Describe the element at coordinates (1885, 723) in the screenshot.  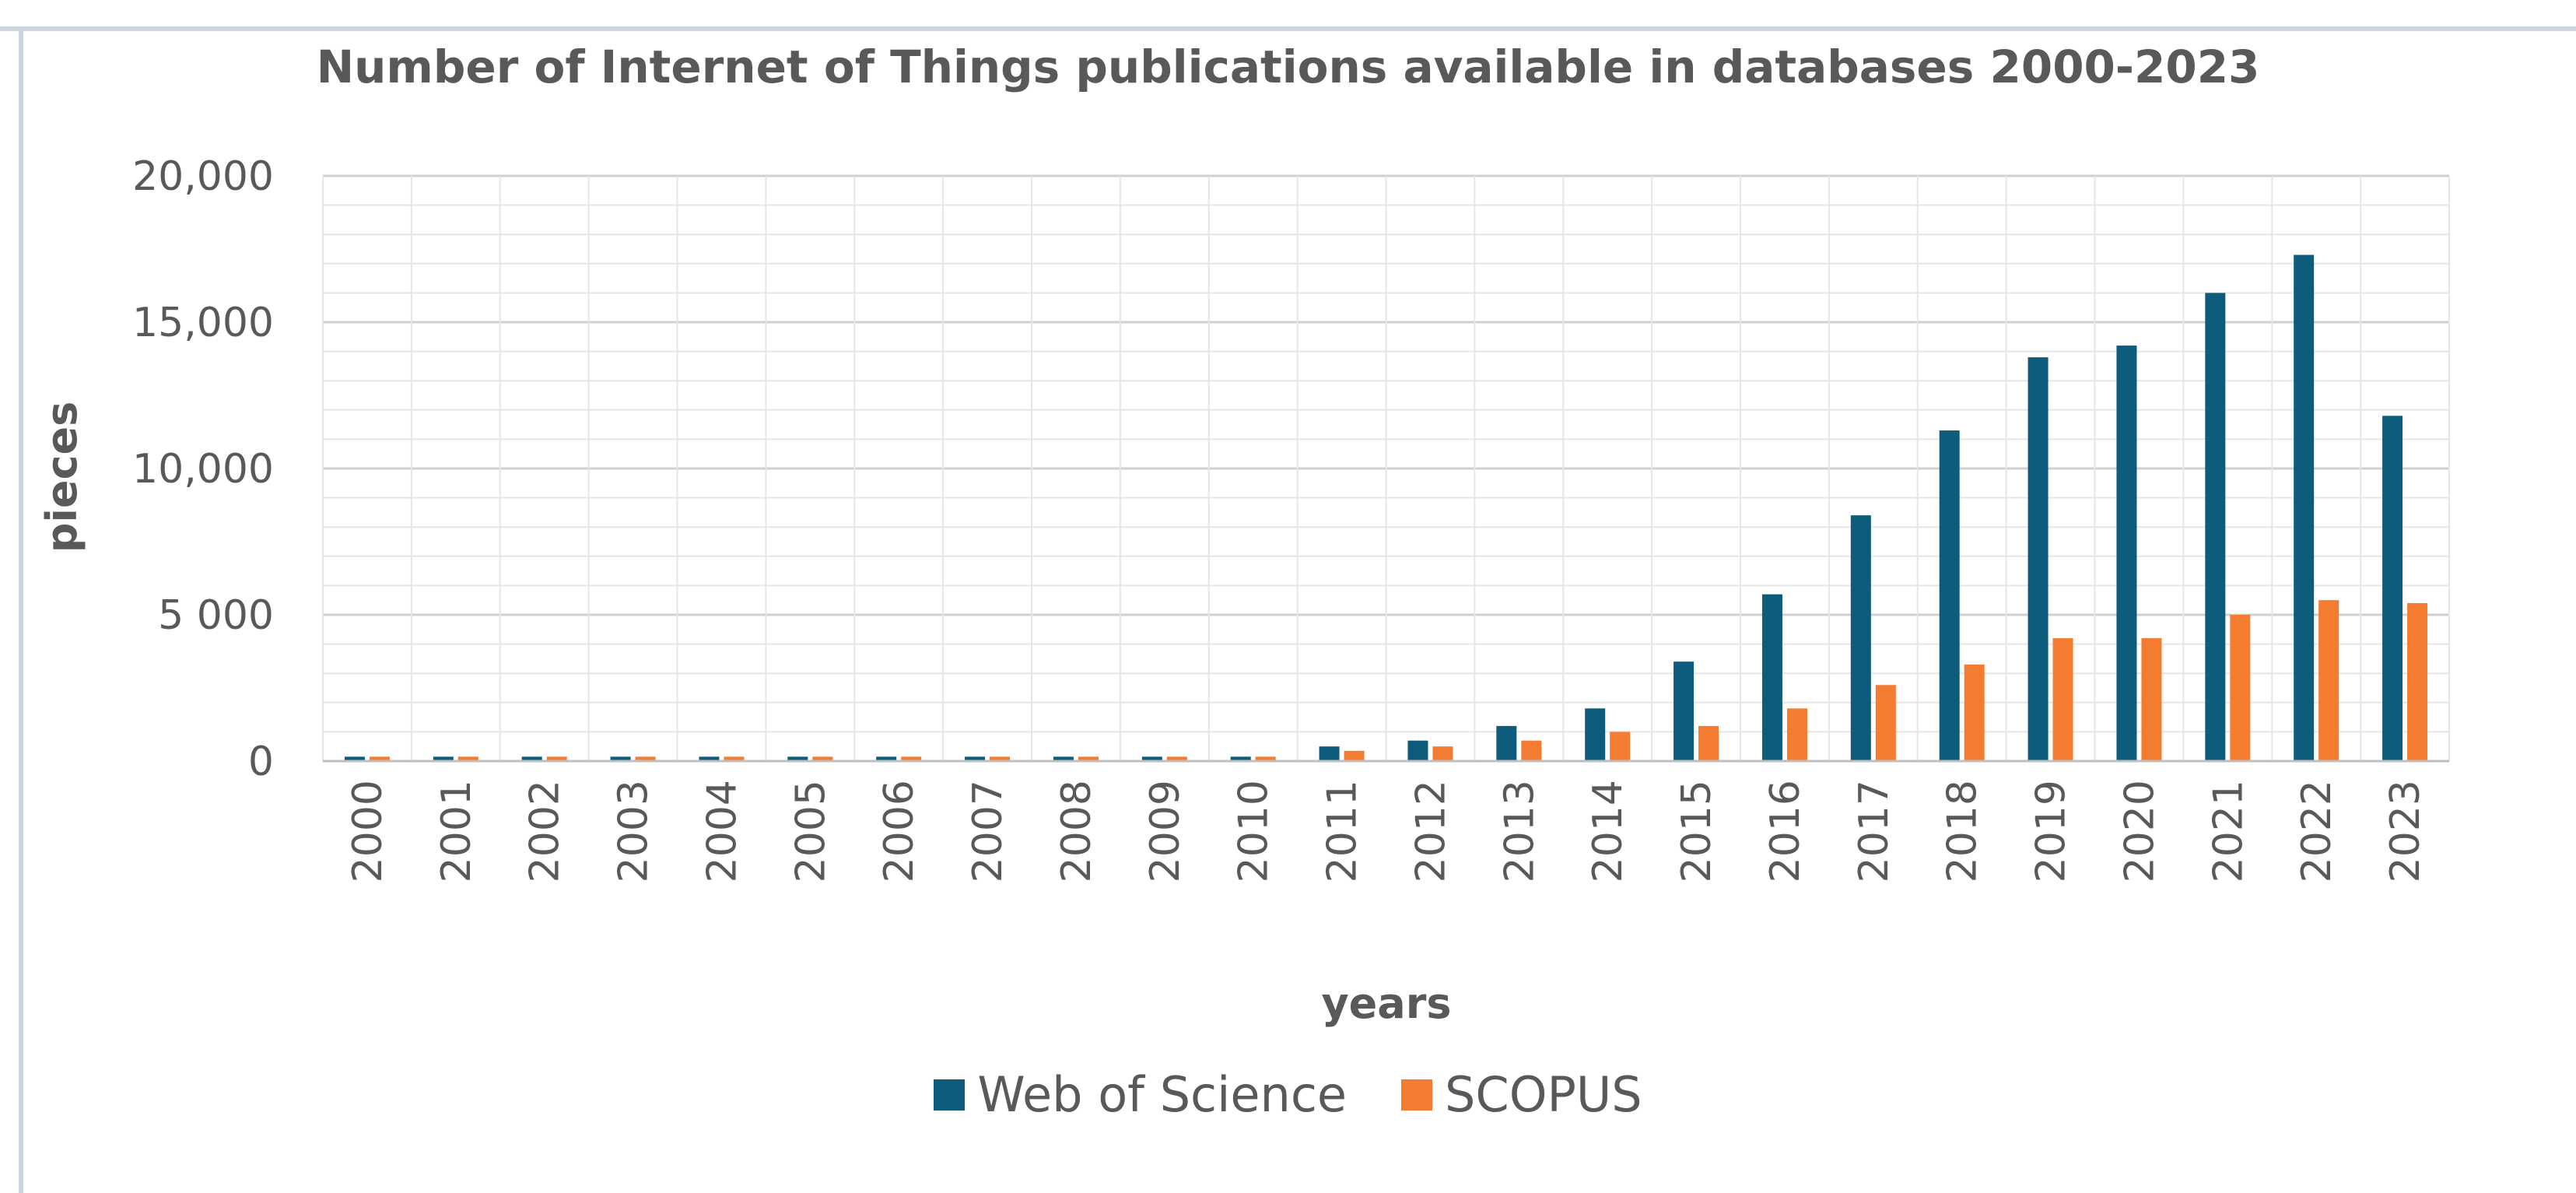
I see `bar-scopus-2017` at that location.